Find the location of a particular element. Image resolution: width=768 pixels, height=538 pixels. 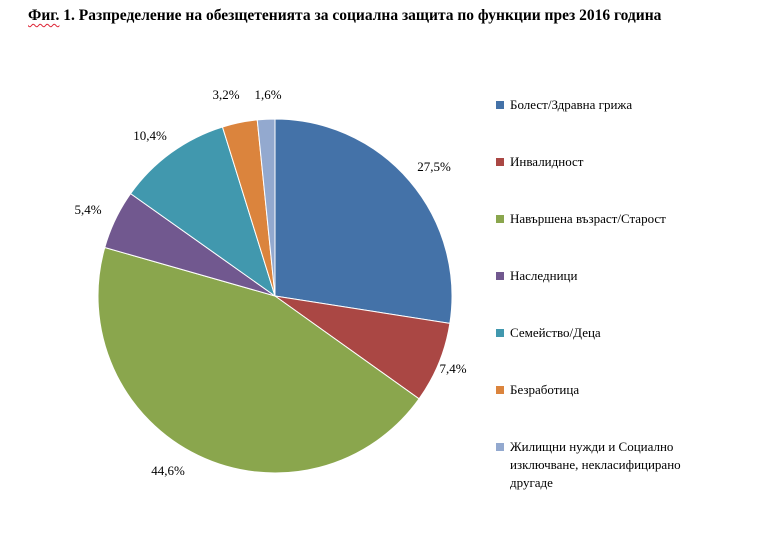

legend-label: Наследници is located at coordinates (544, 275).